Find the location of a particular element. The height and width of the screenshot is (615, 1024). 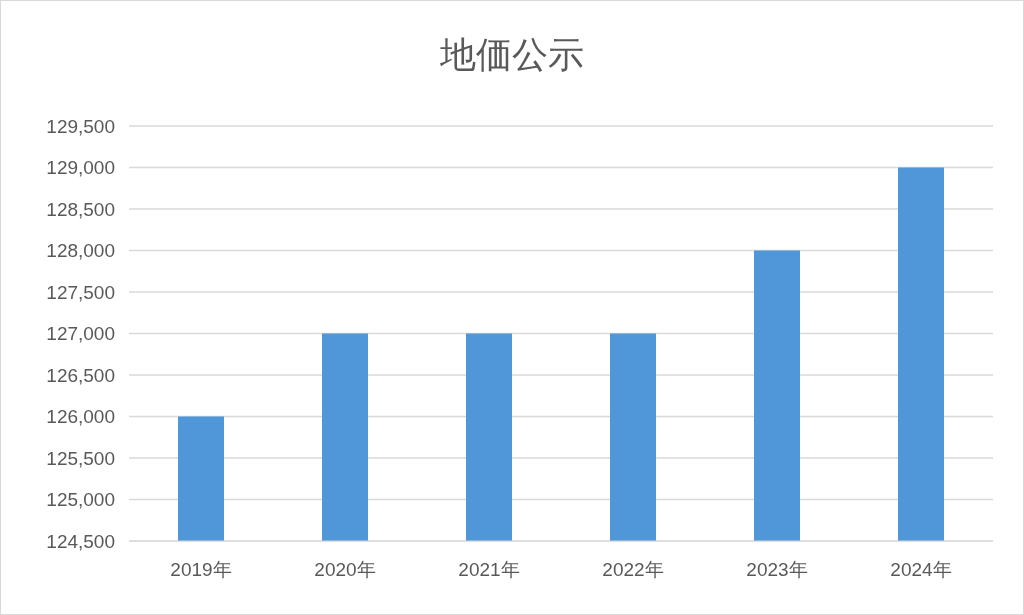

y-tick-label: 129,000 is located at coordinates (80, 168).